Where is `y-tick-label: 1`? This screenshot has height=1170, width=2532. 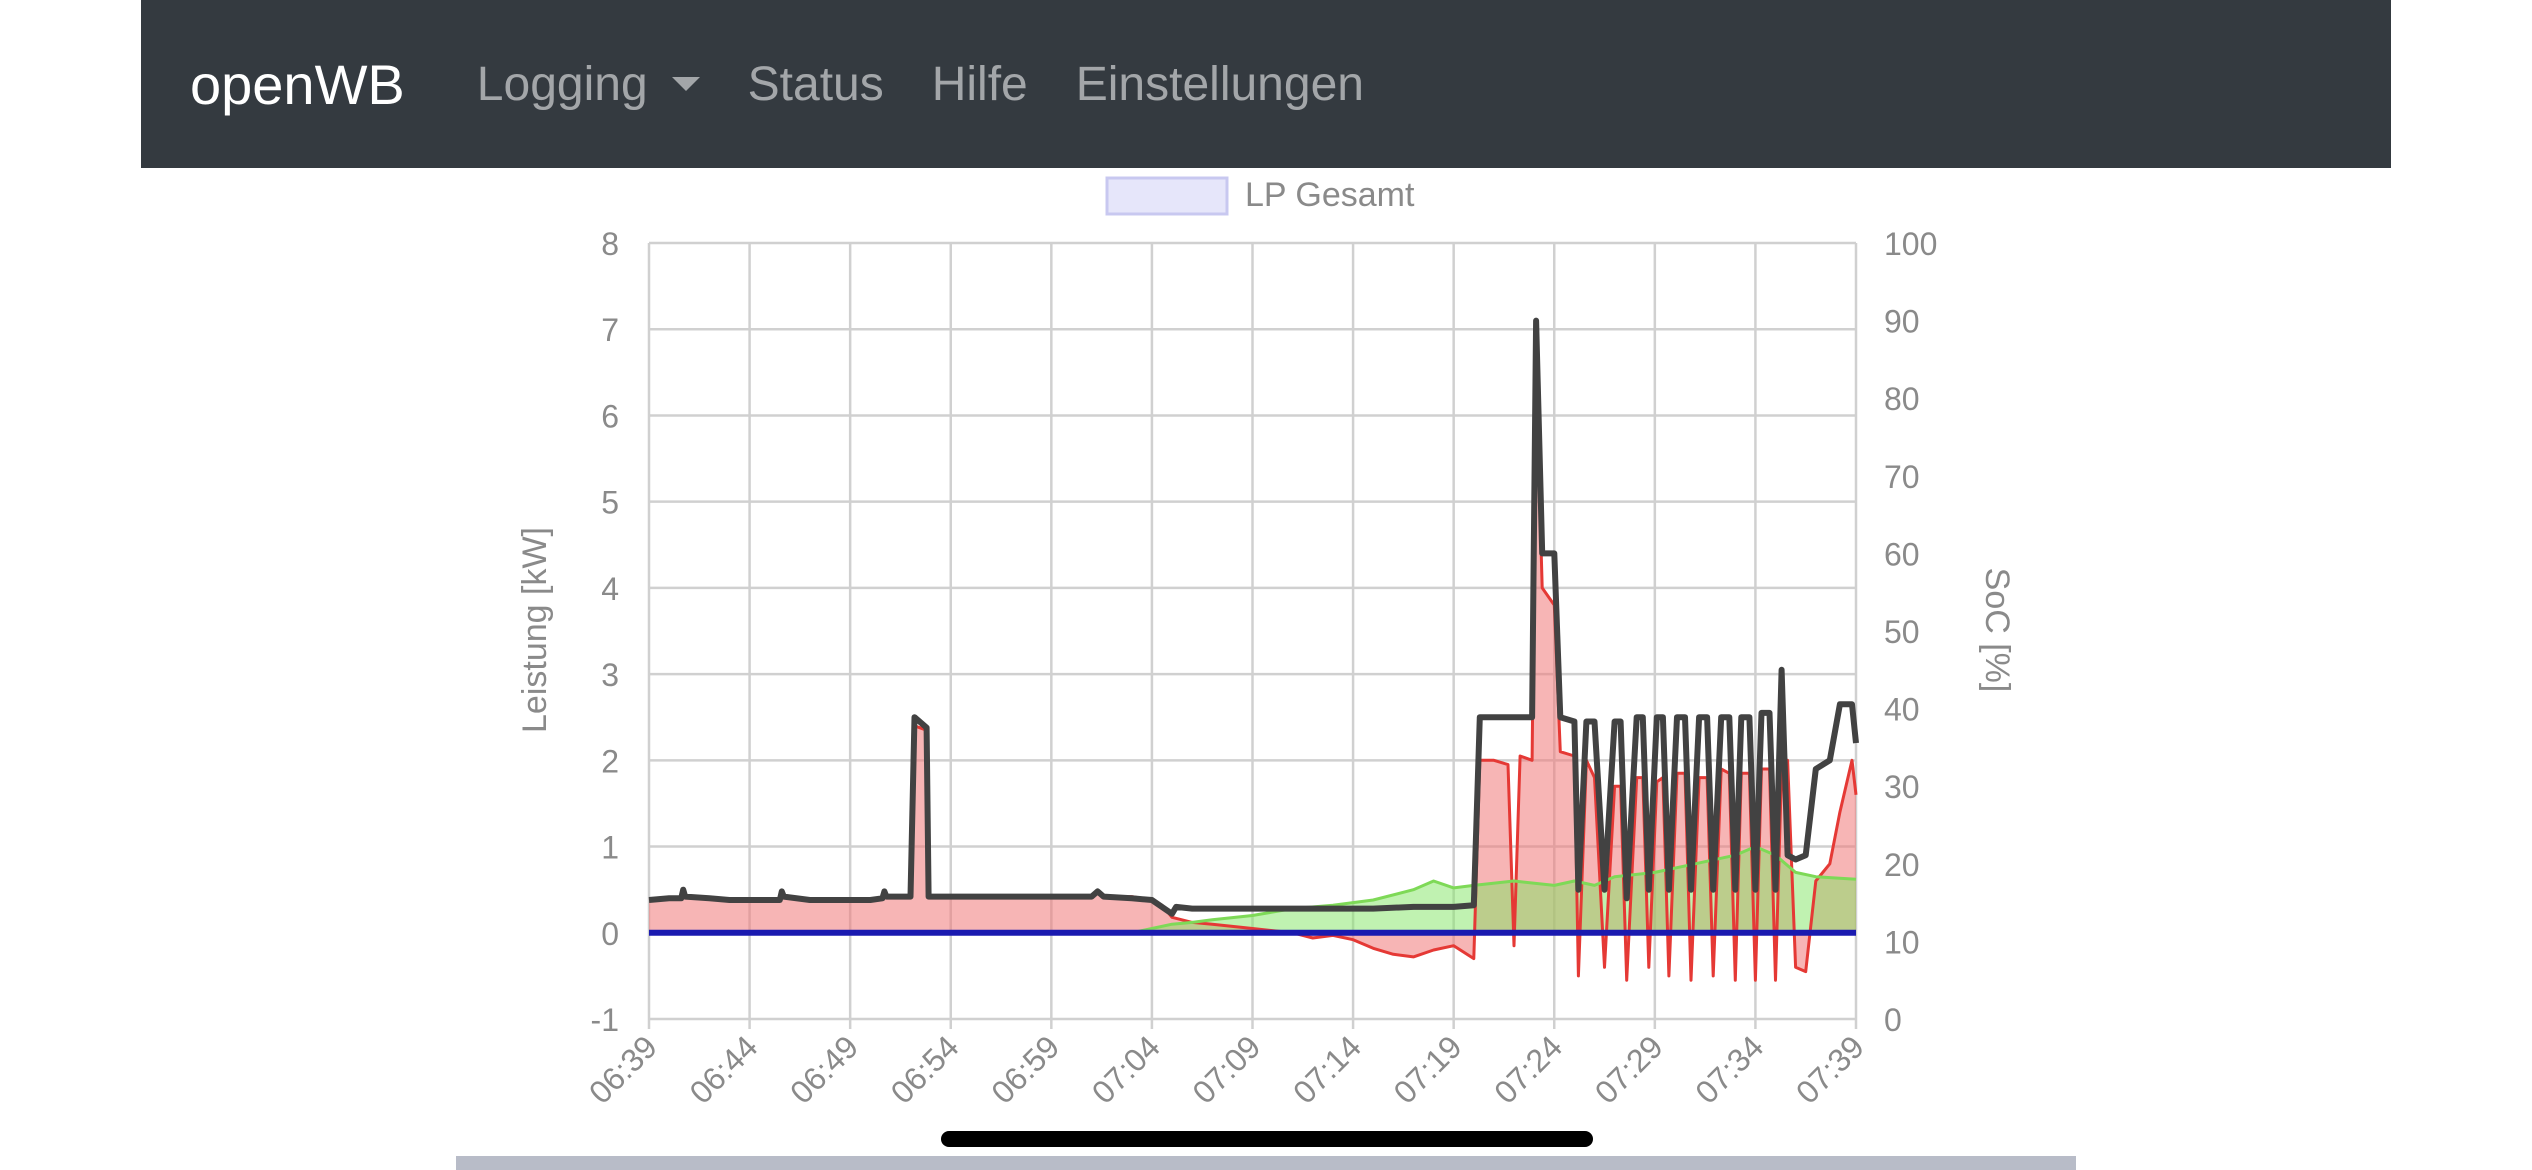
y-tick-label: 1 is located at coordinates (610, 848).